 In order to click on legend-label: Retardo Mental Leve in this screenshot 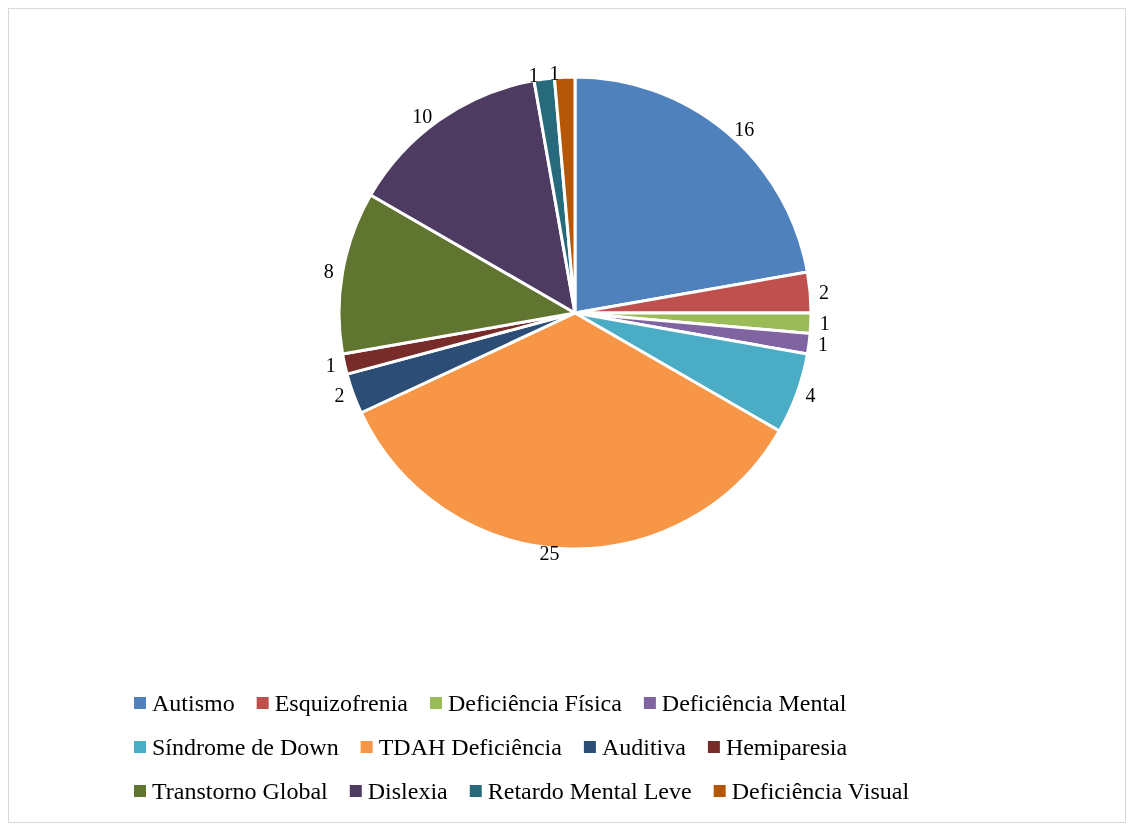, I will do `click(589, 791)`.